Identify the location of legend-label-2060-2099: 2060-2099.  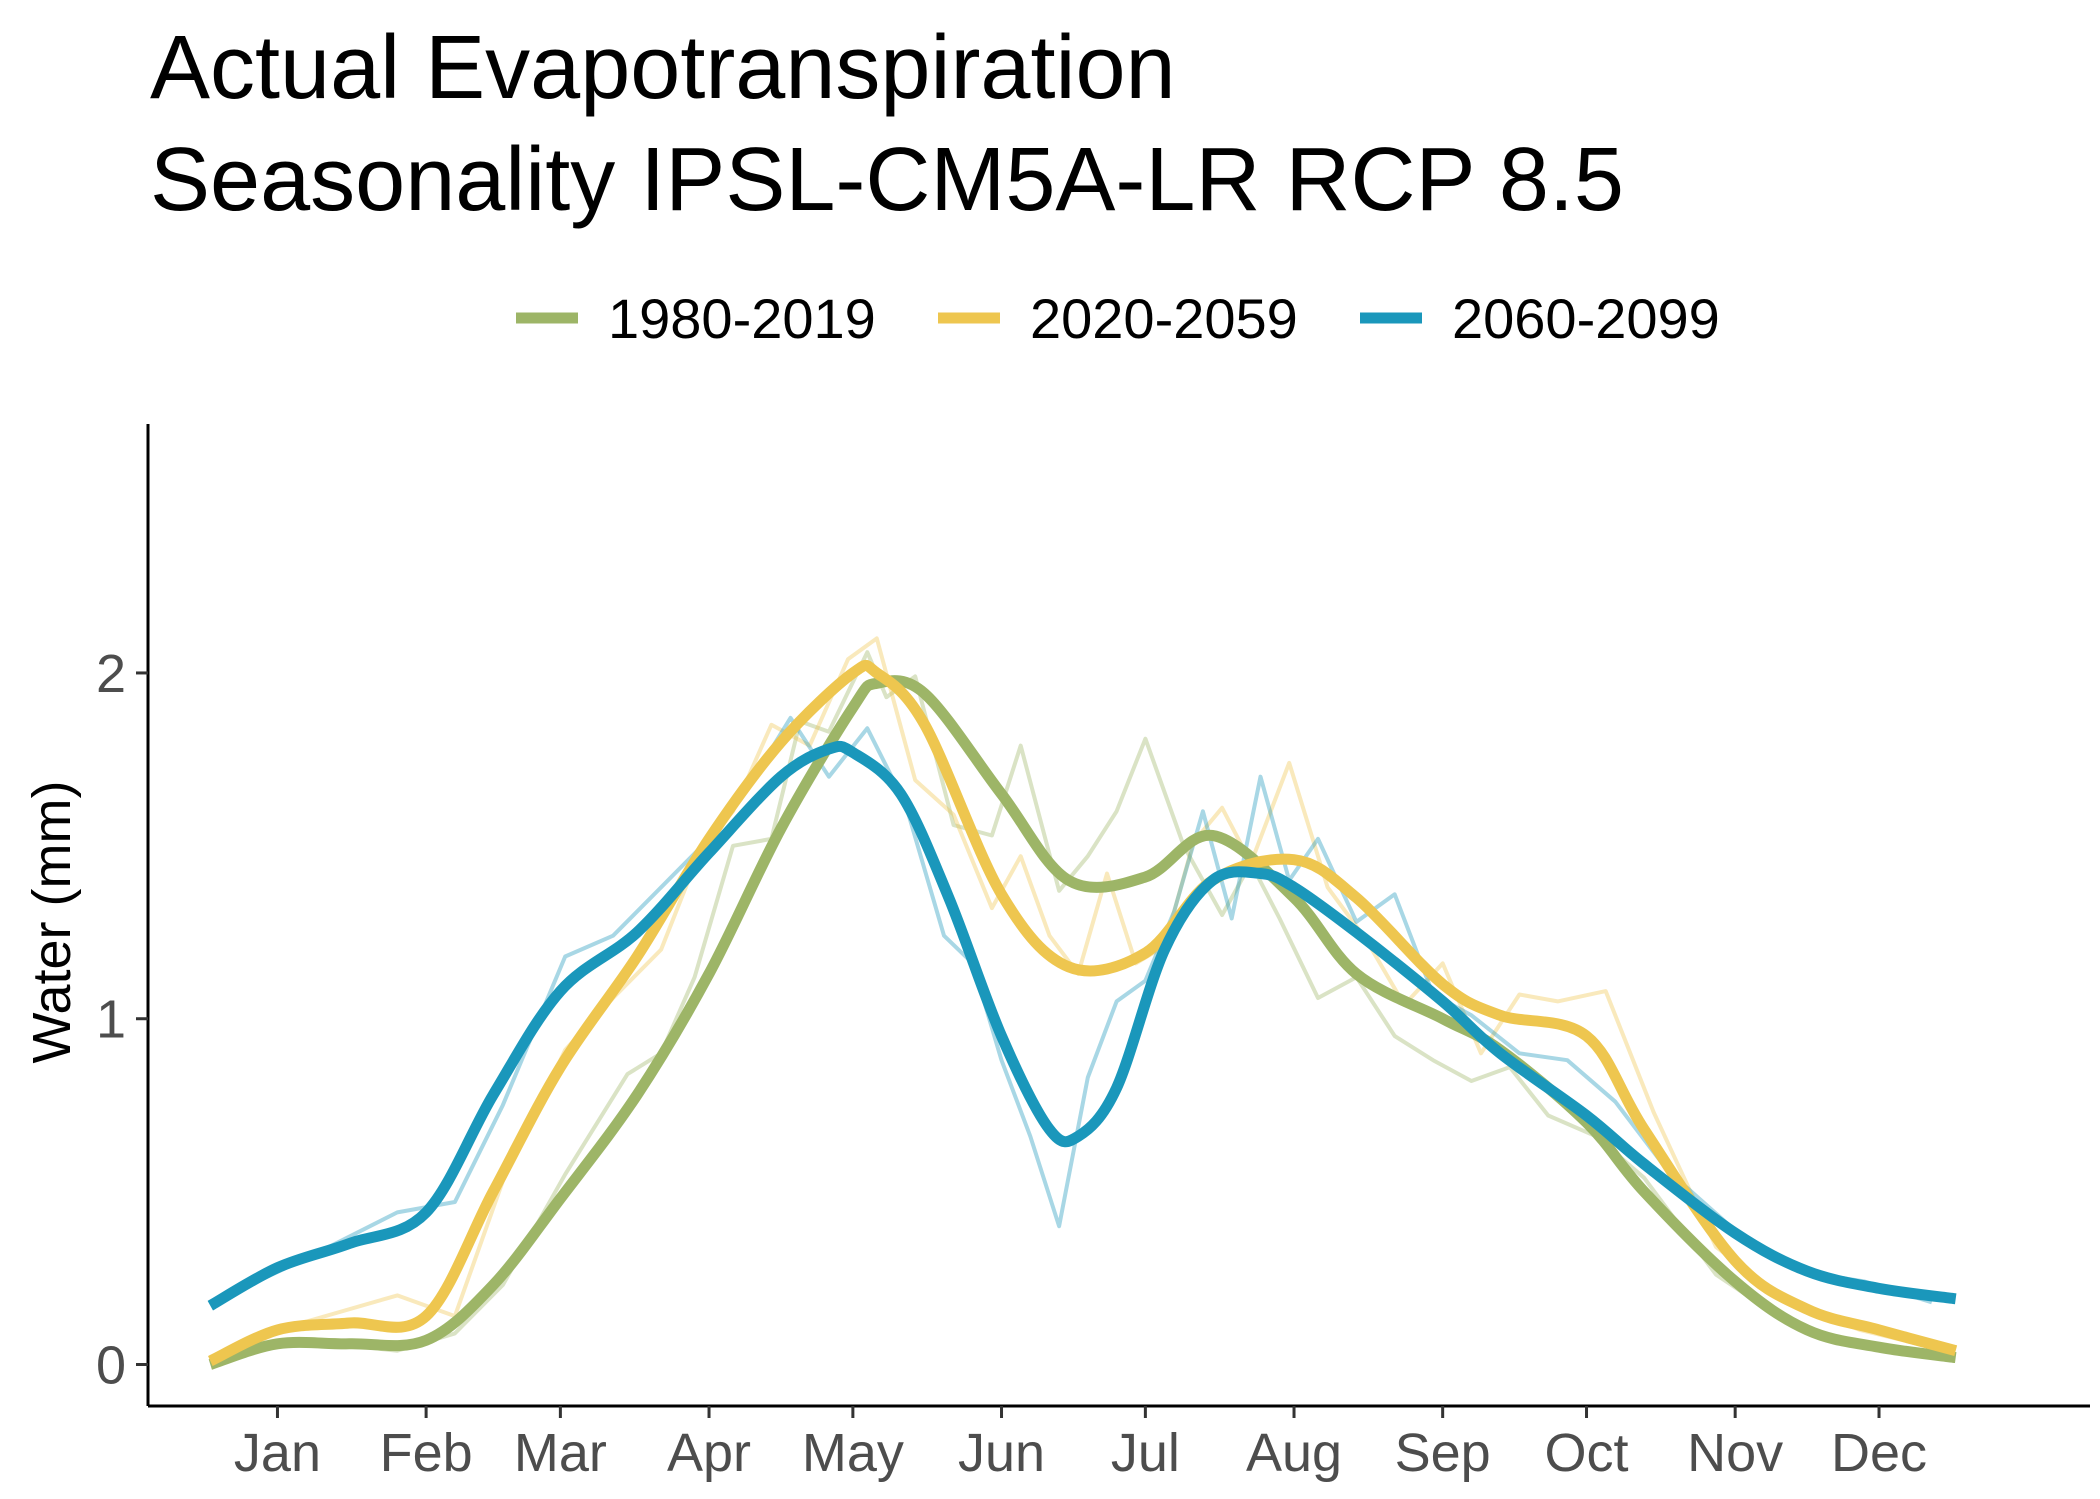
(1586, 318).